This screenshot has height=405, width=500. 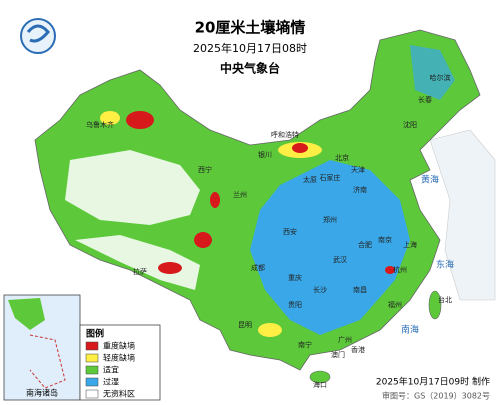 I want to click on inset-land, so click(x=26, y=314).